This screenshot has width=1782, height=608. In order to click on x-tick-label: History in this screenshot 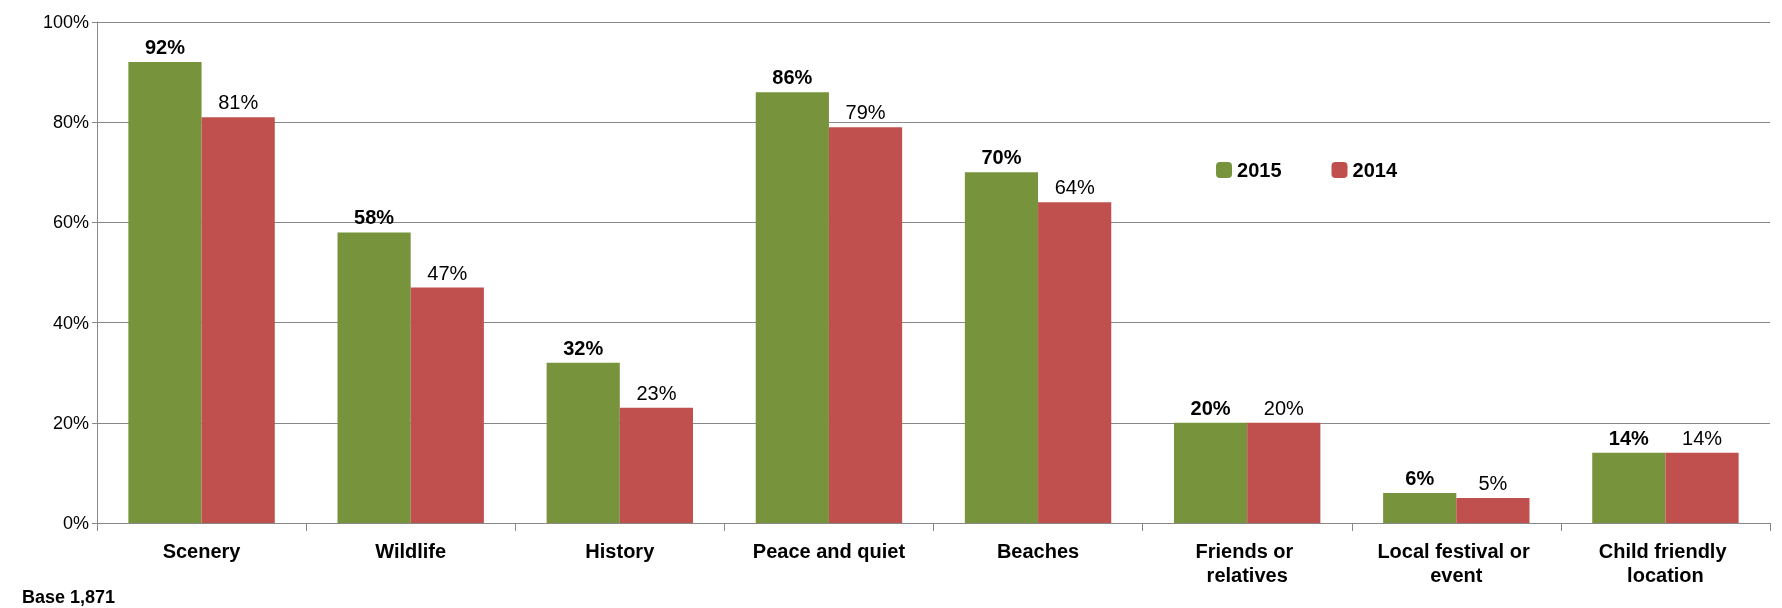, I will do `click(620, 551)`.